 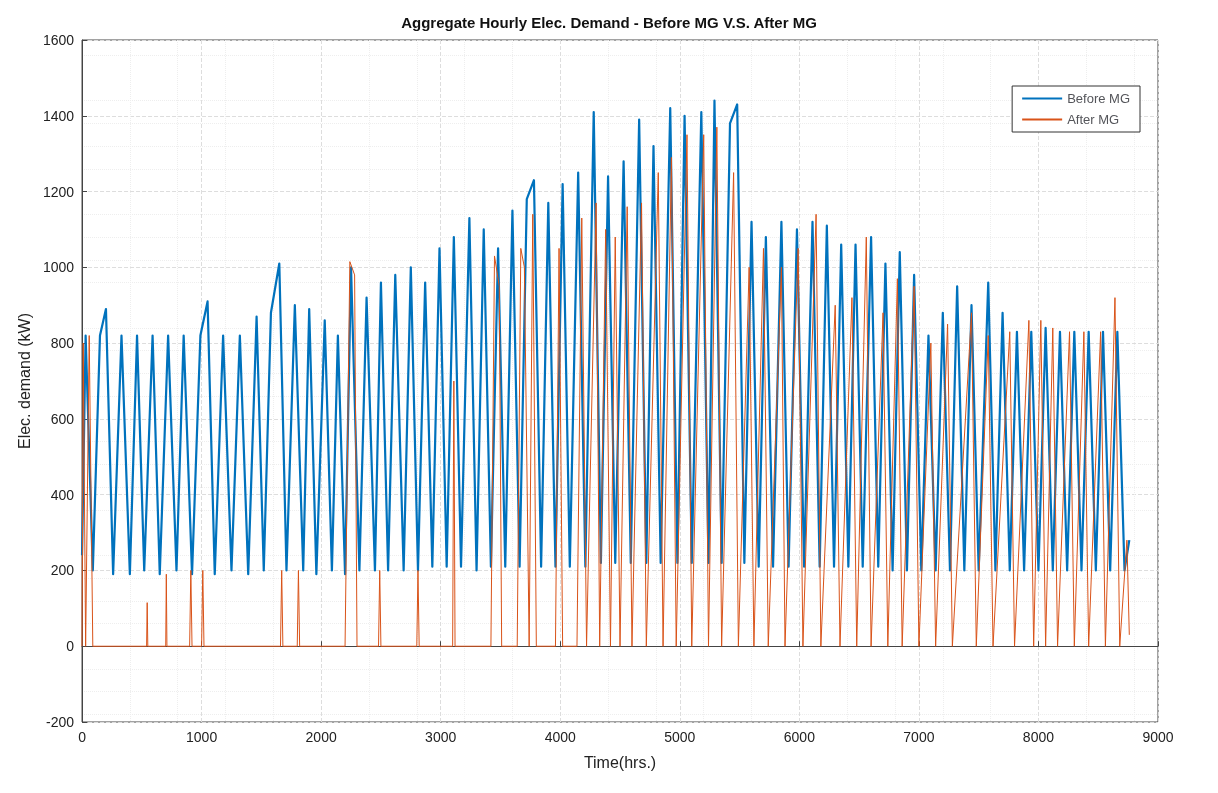 I want to click on y-tick-label: -200, so click(x=60, y=722).